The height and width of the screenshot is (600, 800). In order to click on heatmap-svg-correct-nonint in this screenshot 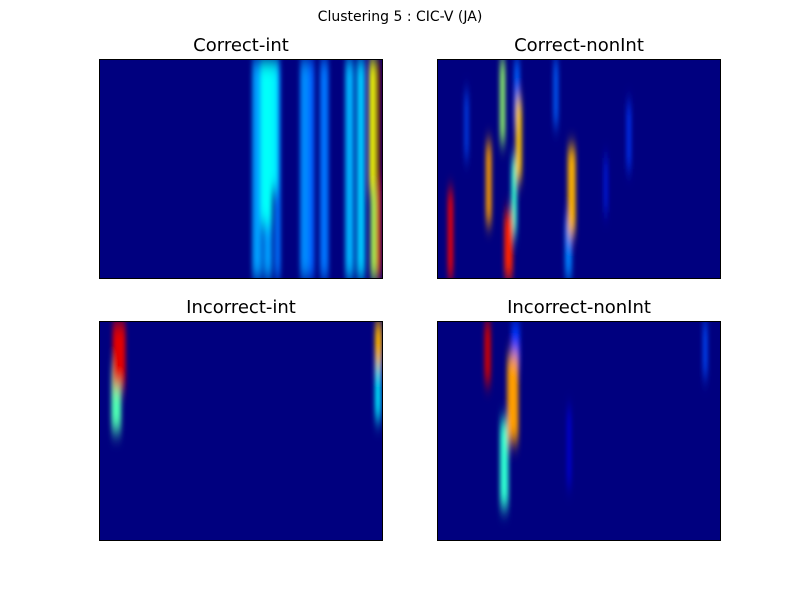, I will do `click(579, 169)`.